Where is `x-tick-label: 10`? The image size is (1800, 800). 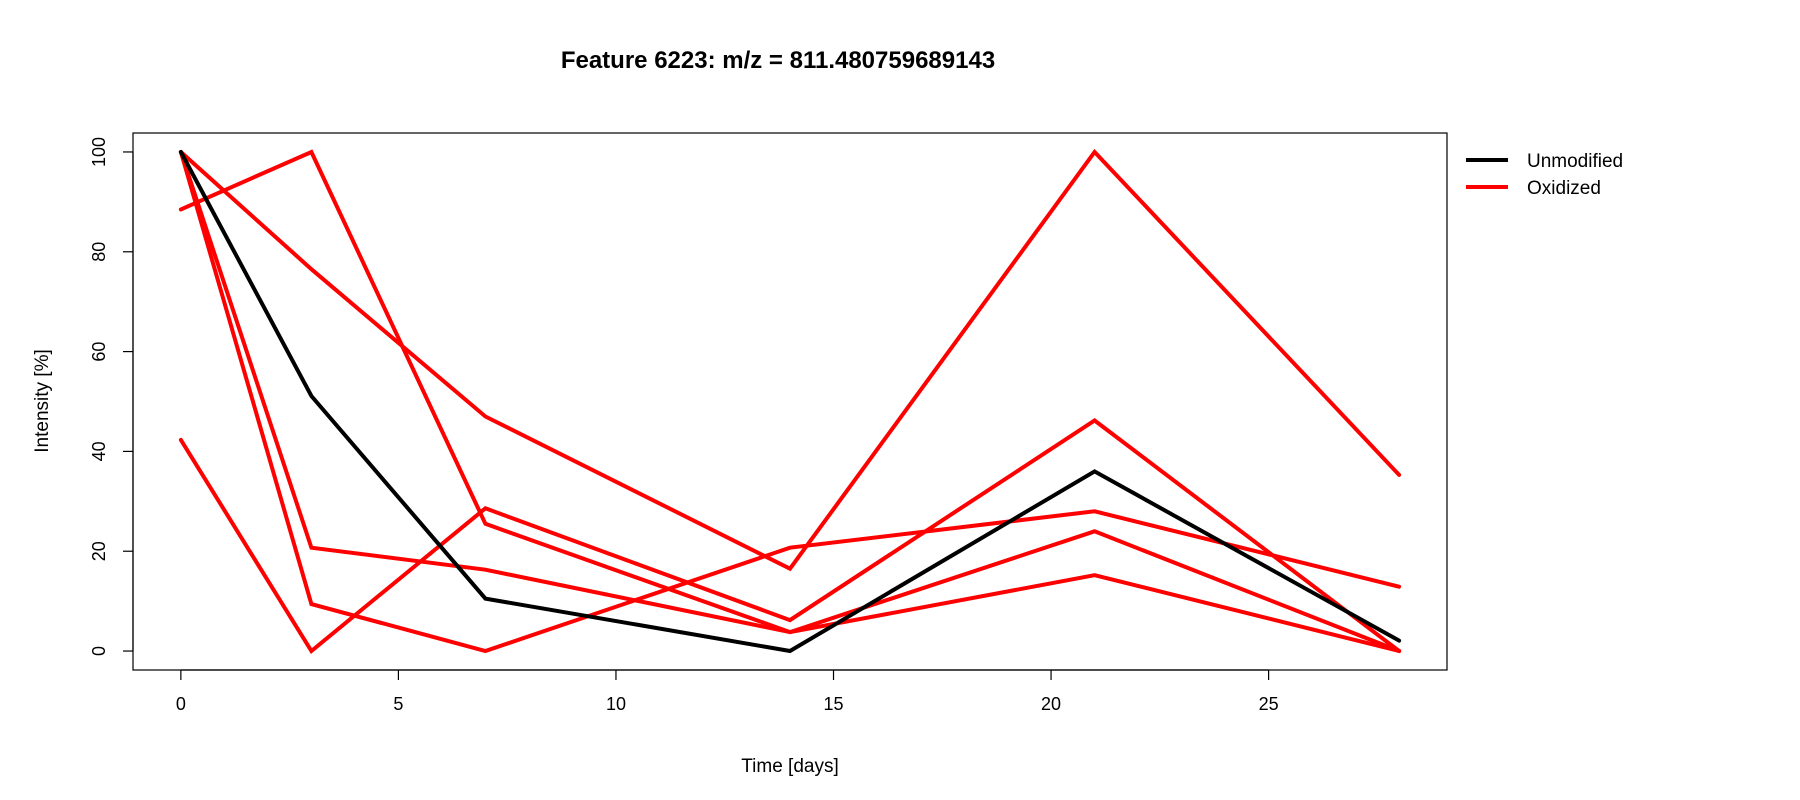 x-tick-label: 10 is located at coordinates (616, 704).